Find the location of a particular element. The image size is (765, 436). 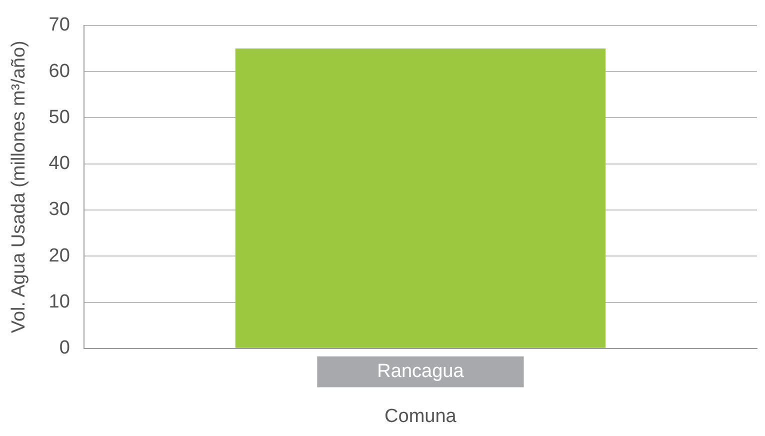

x-tick-label: Rancagua is located at coordinates (420, 371).